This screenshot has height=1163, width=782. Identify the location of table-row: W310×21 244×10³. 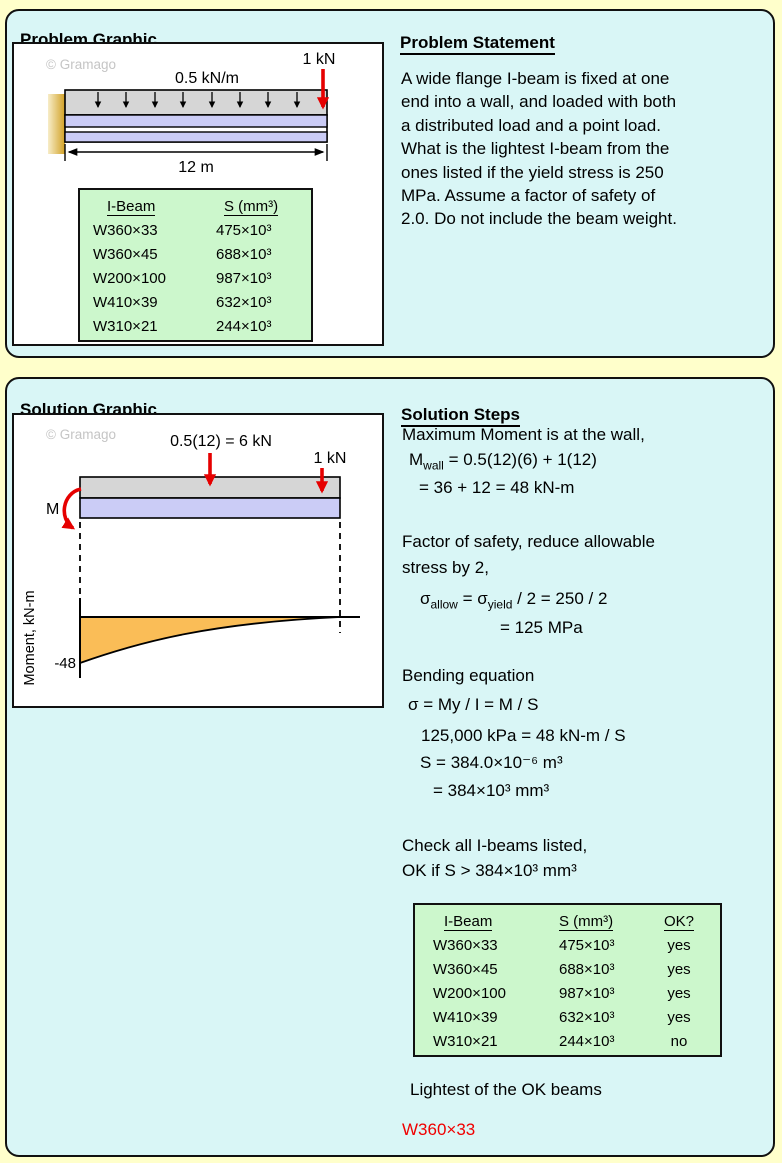
(195, 327).